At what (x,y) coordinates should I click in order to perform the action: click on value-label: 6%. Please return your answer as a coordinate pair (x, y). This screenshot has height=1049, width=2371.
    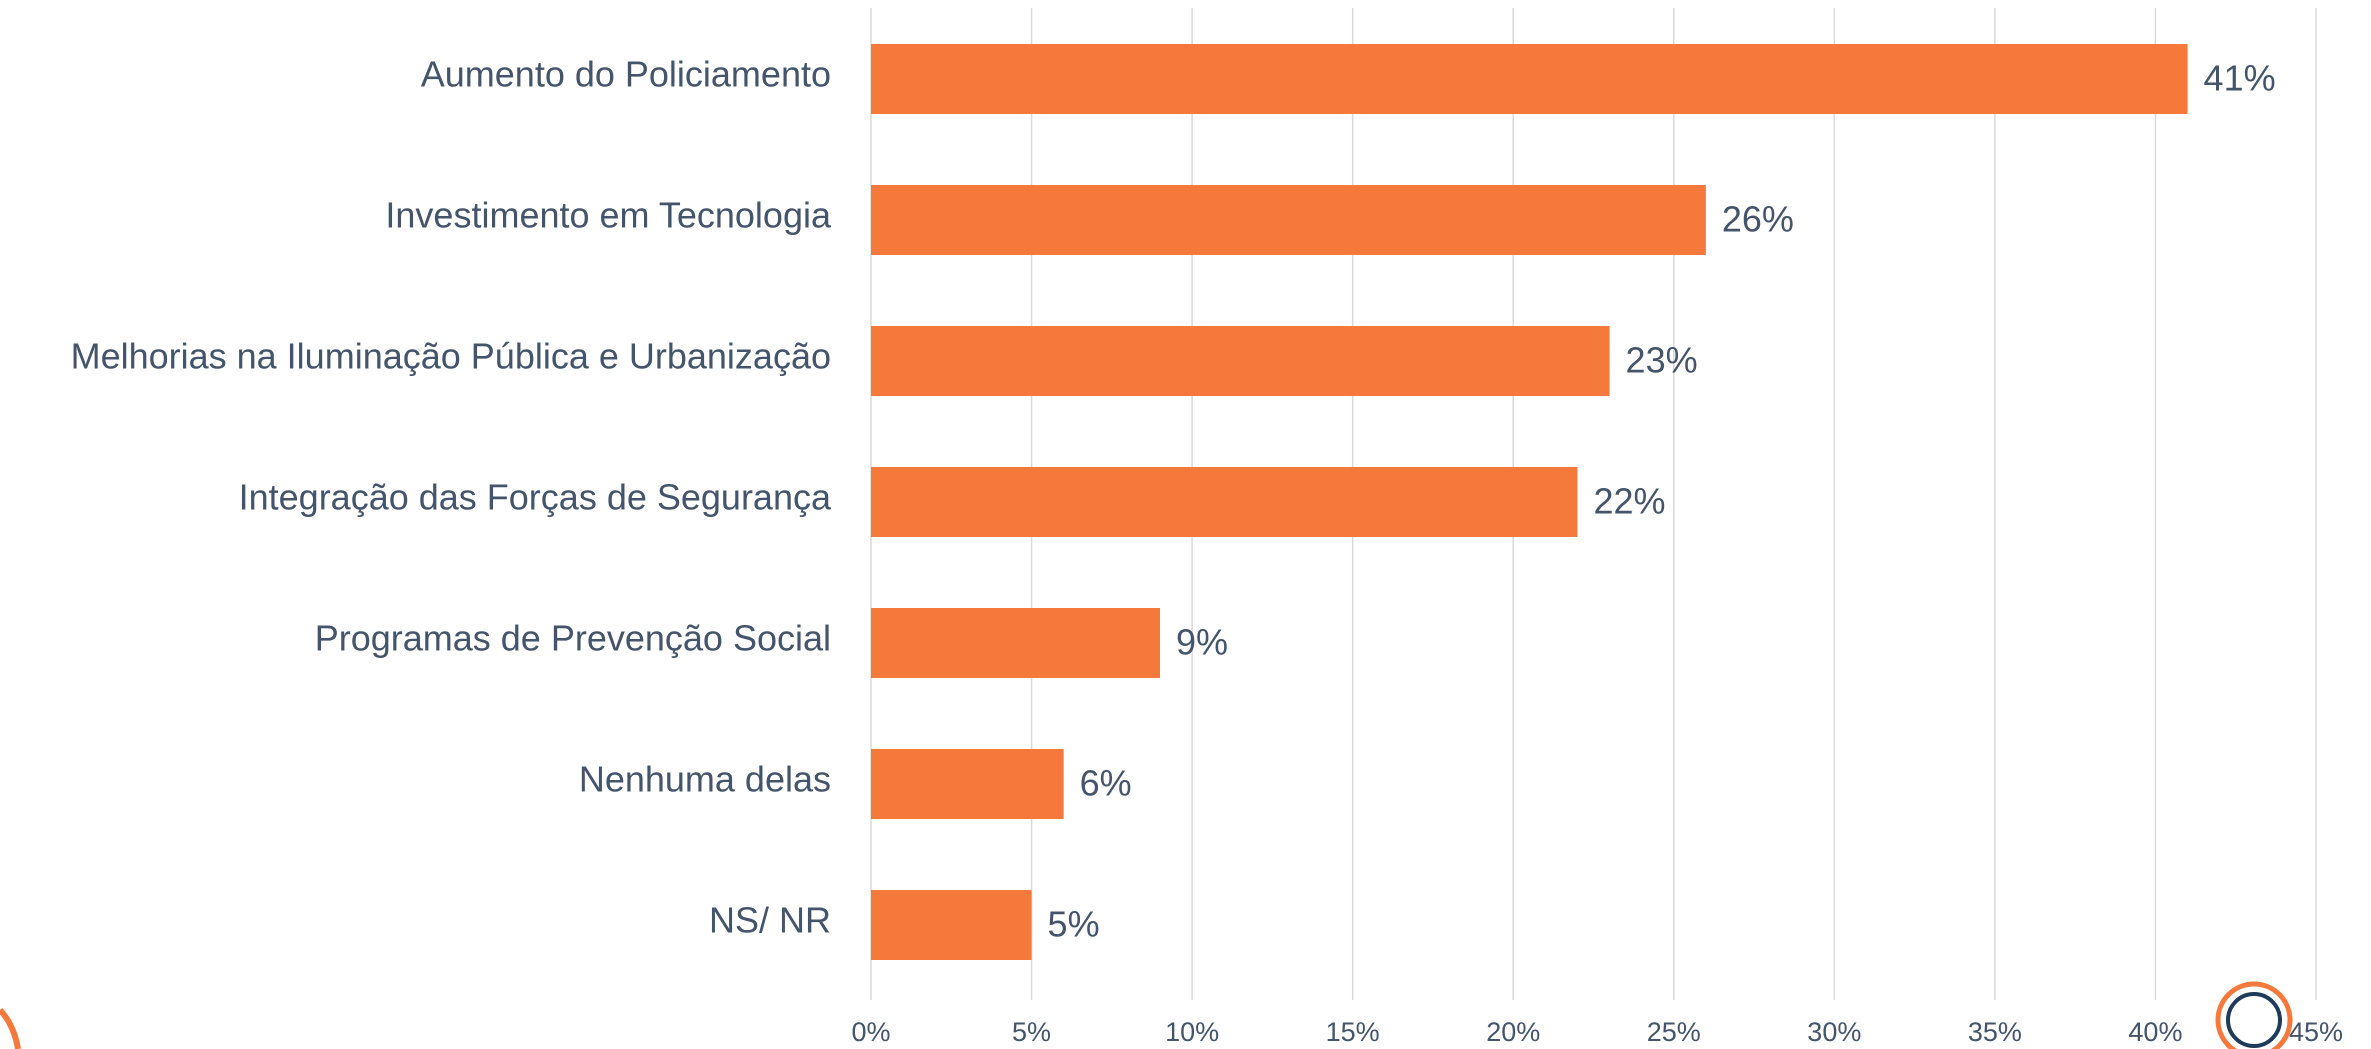
    Looking at the image, I should click on (1106, 783).